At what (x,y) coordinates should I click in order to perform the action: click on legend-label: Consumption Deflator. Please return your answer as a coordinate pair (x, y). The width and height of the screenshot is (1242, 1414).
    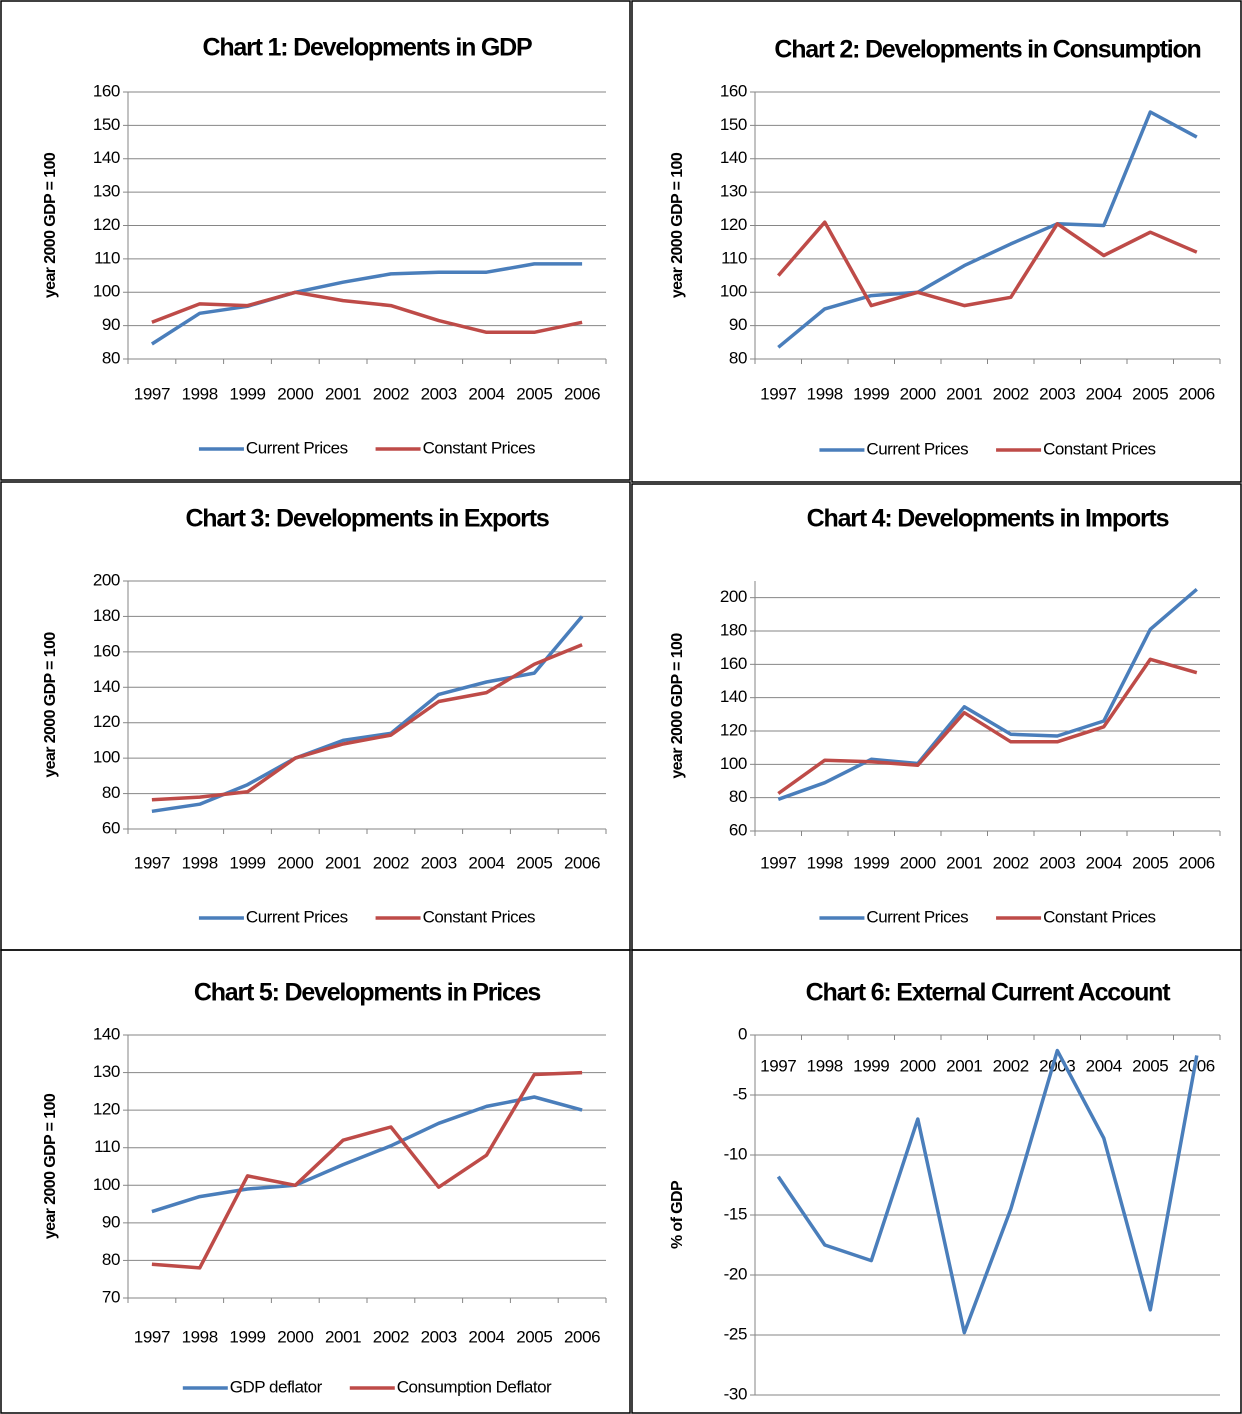
    Looking at the image, I should click on (474, 1386).